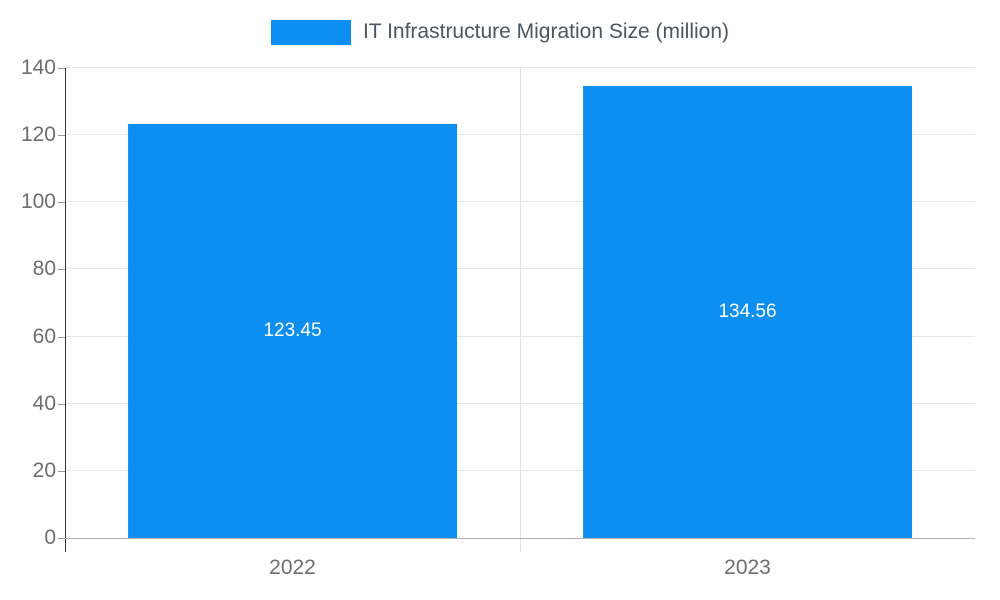 The width and height of the screenshot is (1000, 600). Describe the element at coordinates (44, 269) in the screenshot. I see `y-tick-label: 80` at that location.